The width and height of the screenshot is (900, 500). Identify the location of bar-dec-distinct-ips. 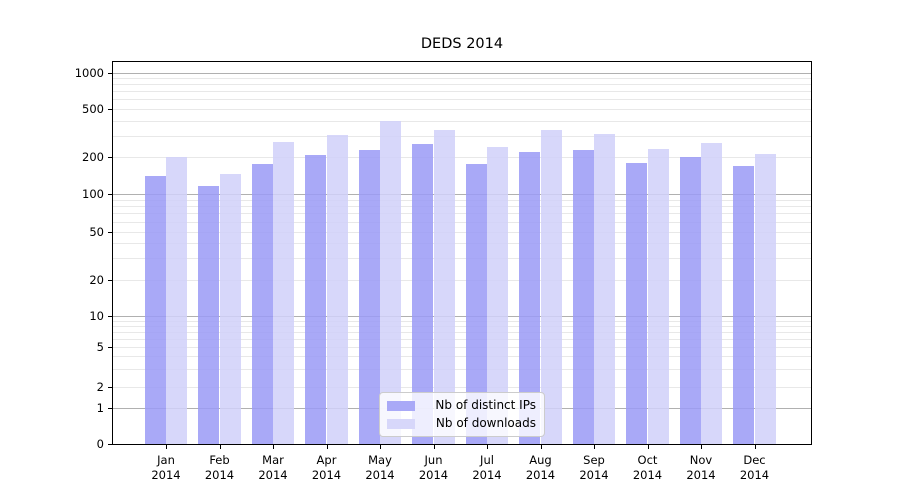
(744, 304).